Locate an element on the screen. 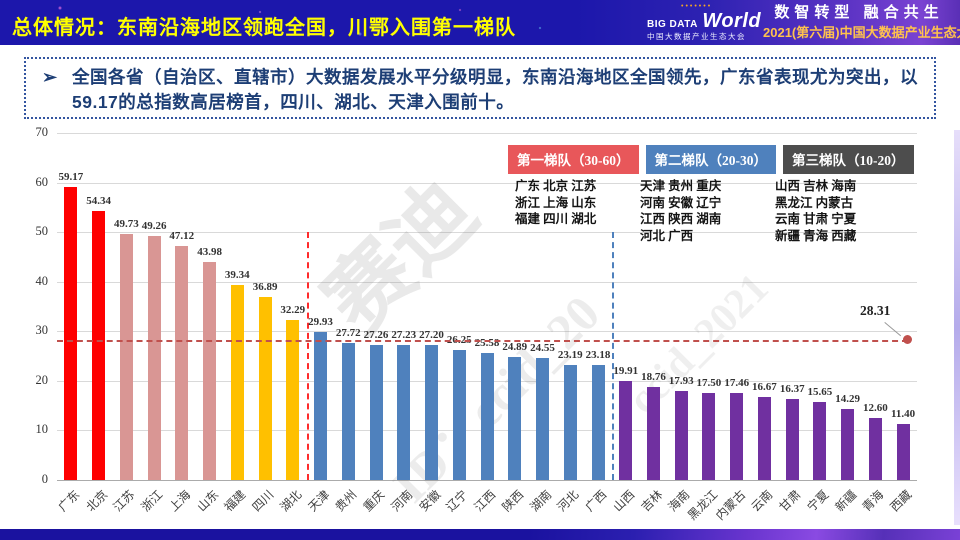 The height and width of the screenshot is (540, 960). x-axis-label: 江西 is located at coordinates (485, 501).